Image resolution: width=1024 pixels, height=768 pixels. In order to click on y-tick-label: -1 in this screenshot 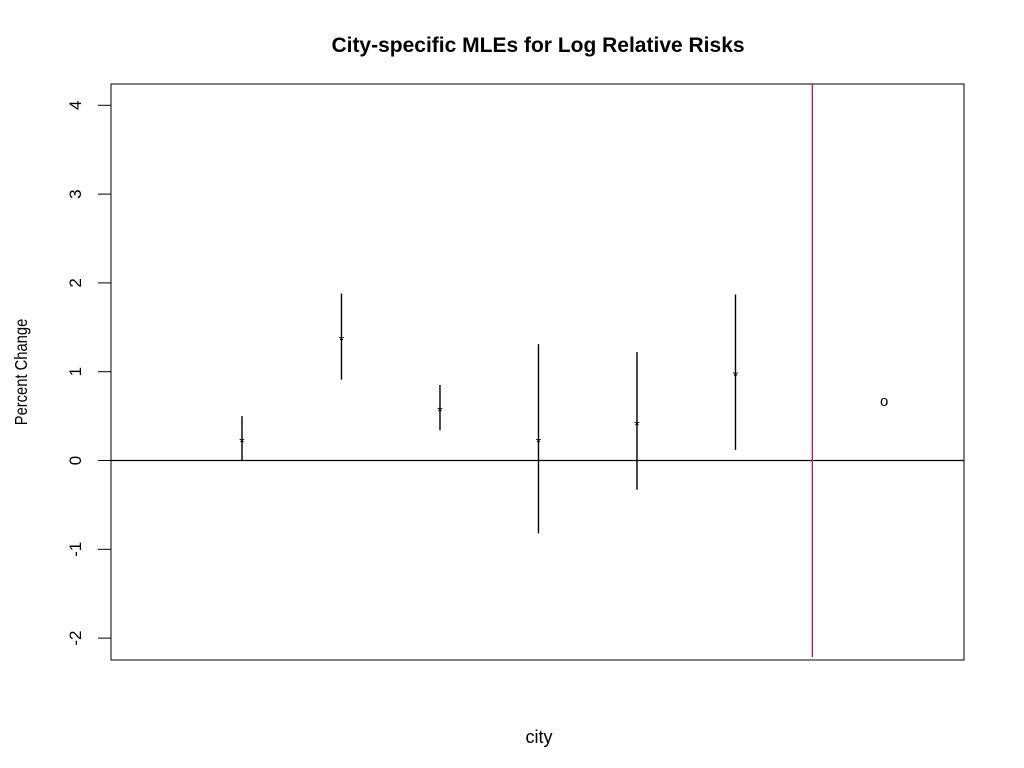, I will do `click(75, 549)`.